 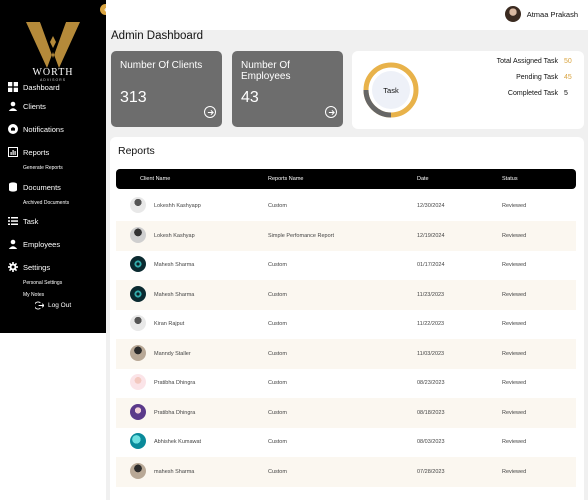 I want to click on report-icon, so click(x=13, y=152).